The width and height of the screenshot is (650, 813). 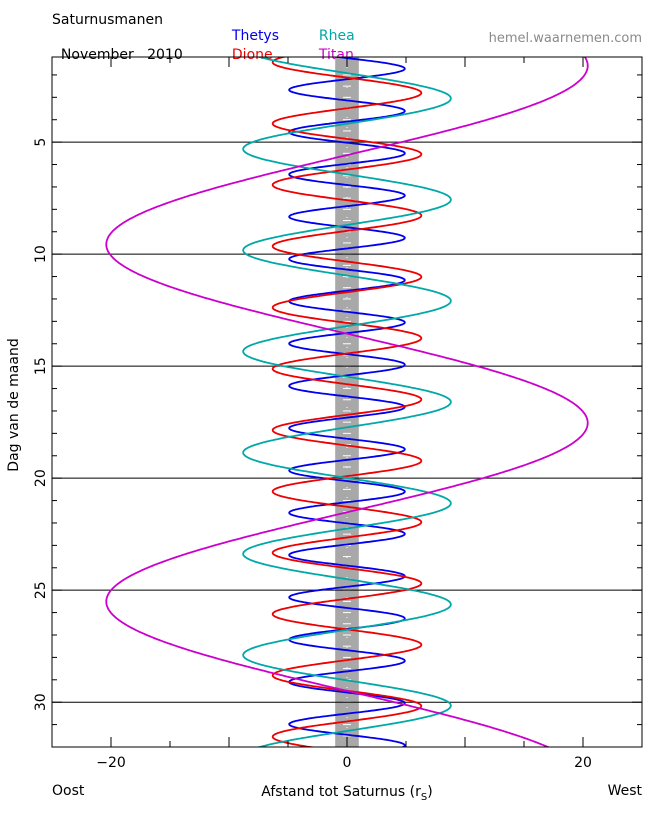 What do you see at coordinates (41, 478) in the screenshot?
I see `y-tick-label: 20` at bounding box center [41, 478].